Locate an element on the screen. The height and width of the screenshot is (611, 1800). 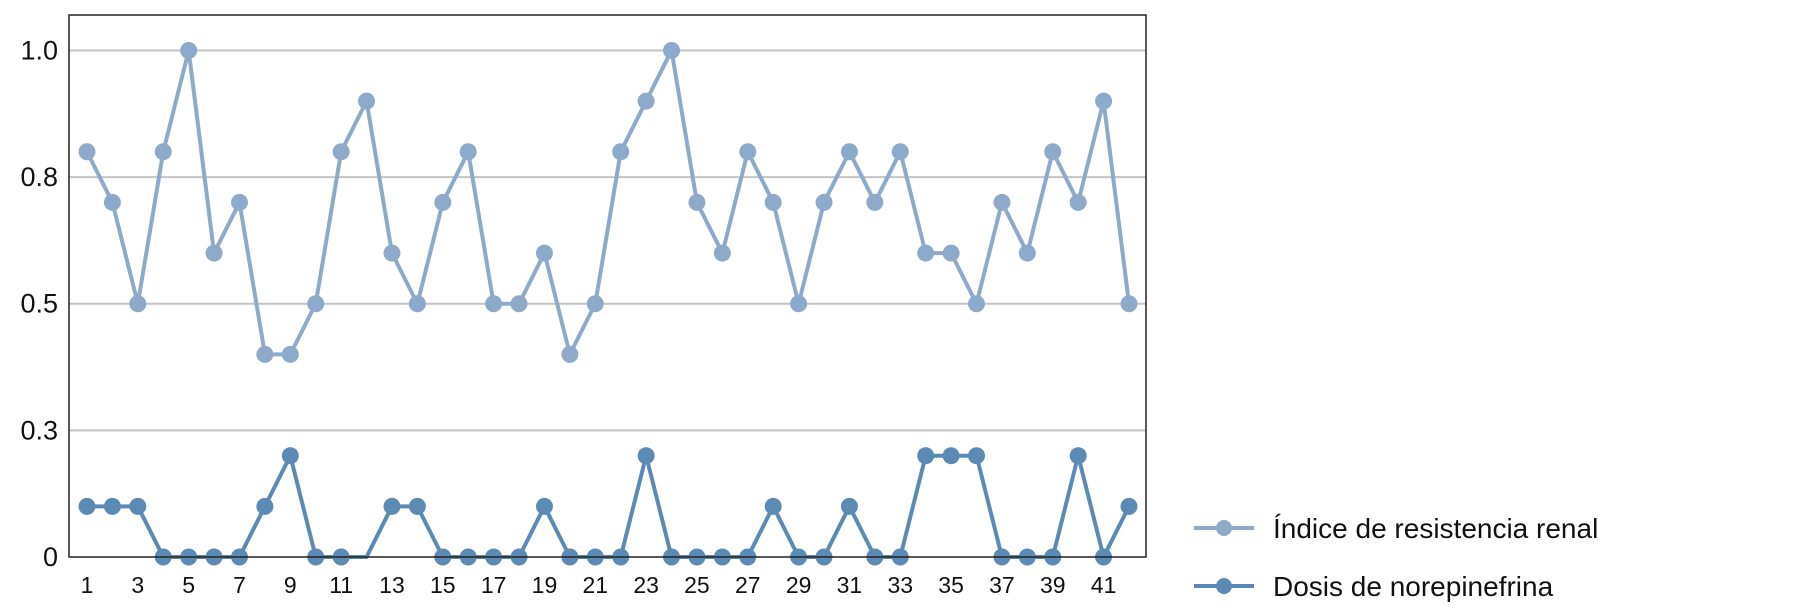
x-tick-label: 31 is located at coordinates (850, 585).